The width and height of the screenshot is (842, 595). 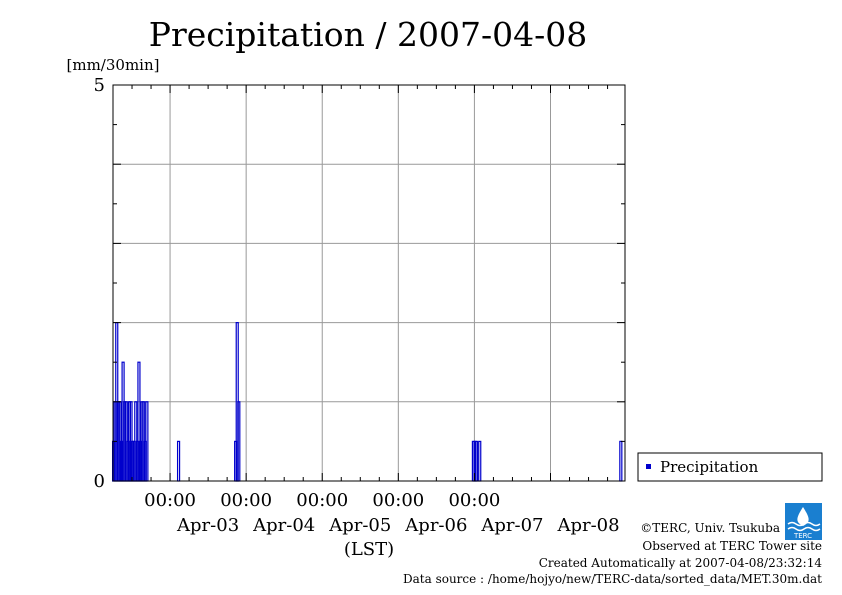 What do you see at coordinates (587, 525) in the screenshot?
I see `x-tick-label-date: Apr-08` at bounding box center [587, 525].